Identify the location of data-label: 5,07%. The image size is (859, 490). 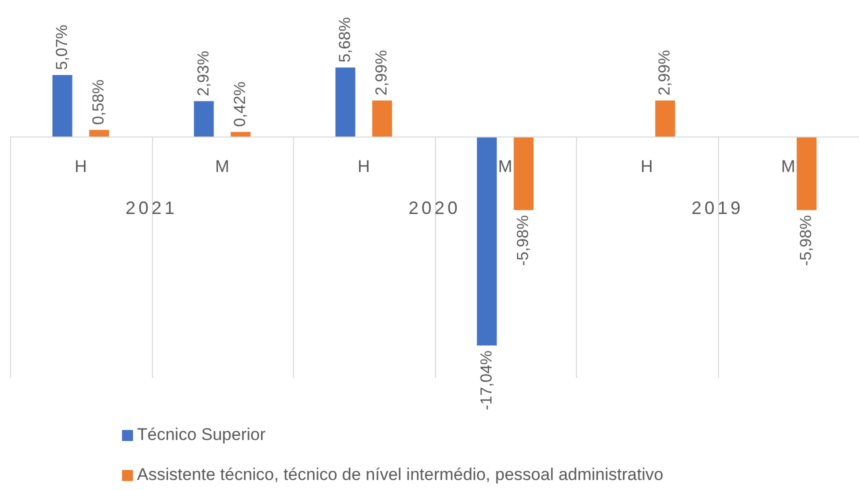
(62, 47).